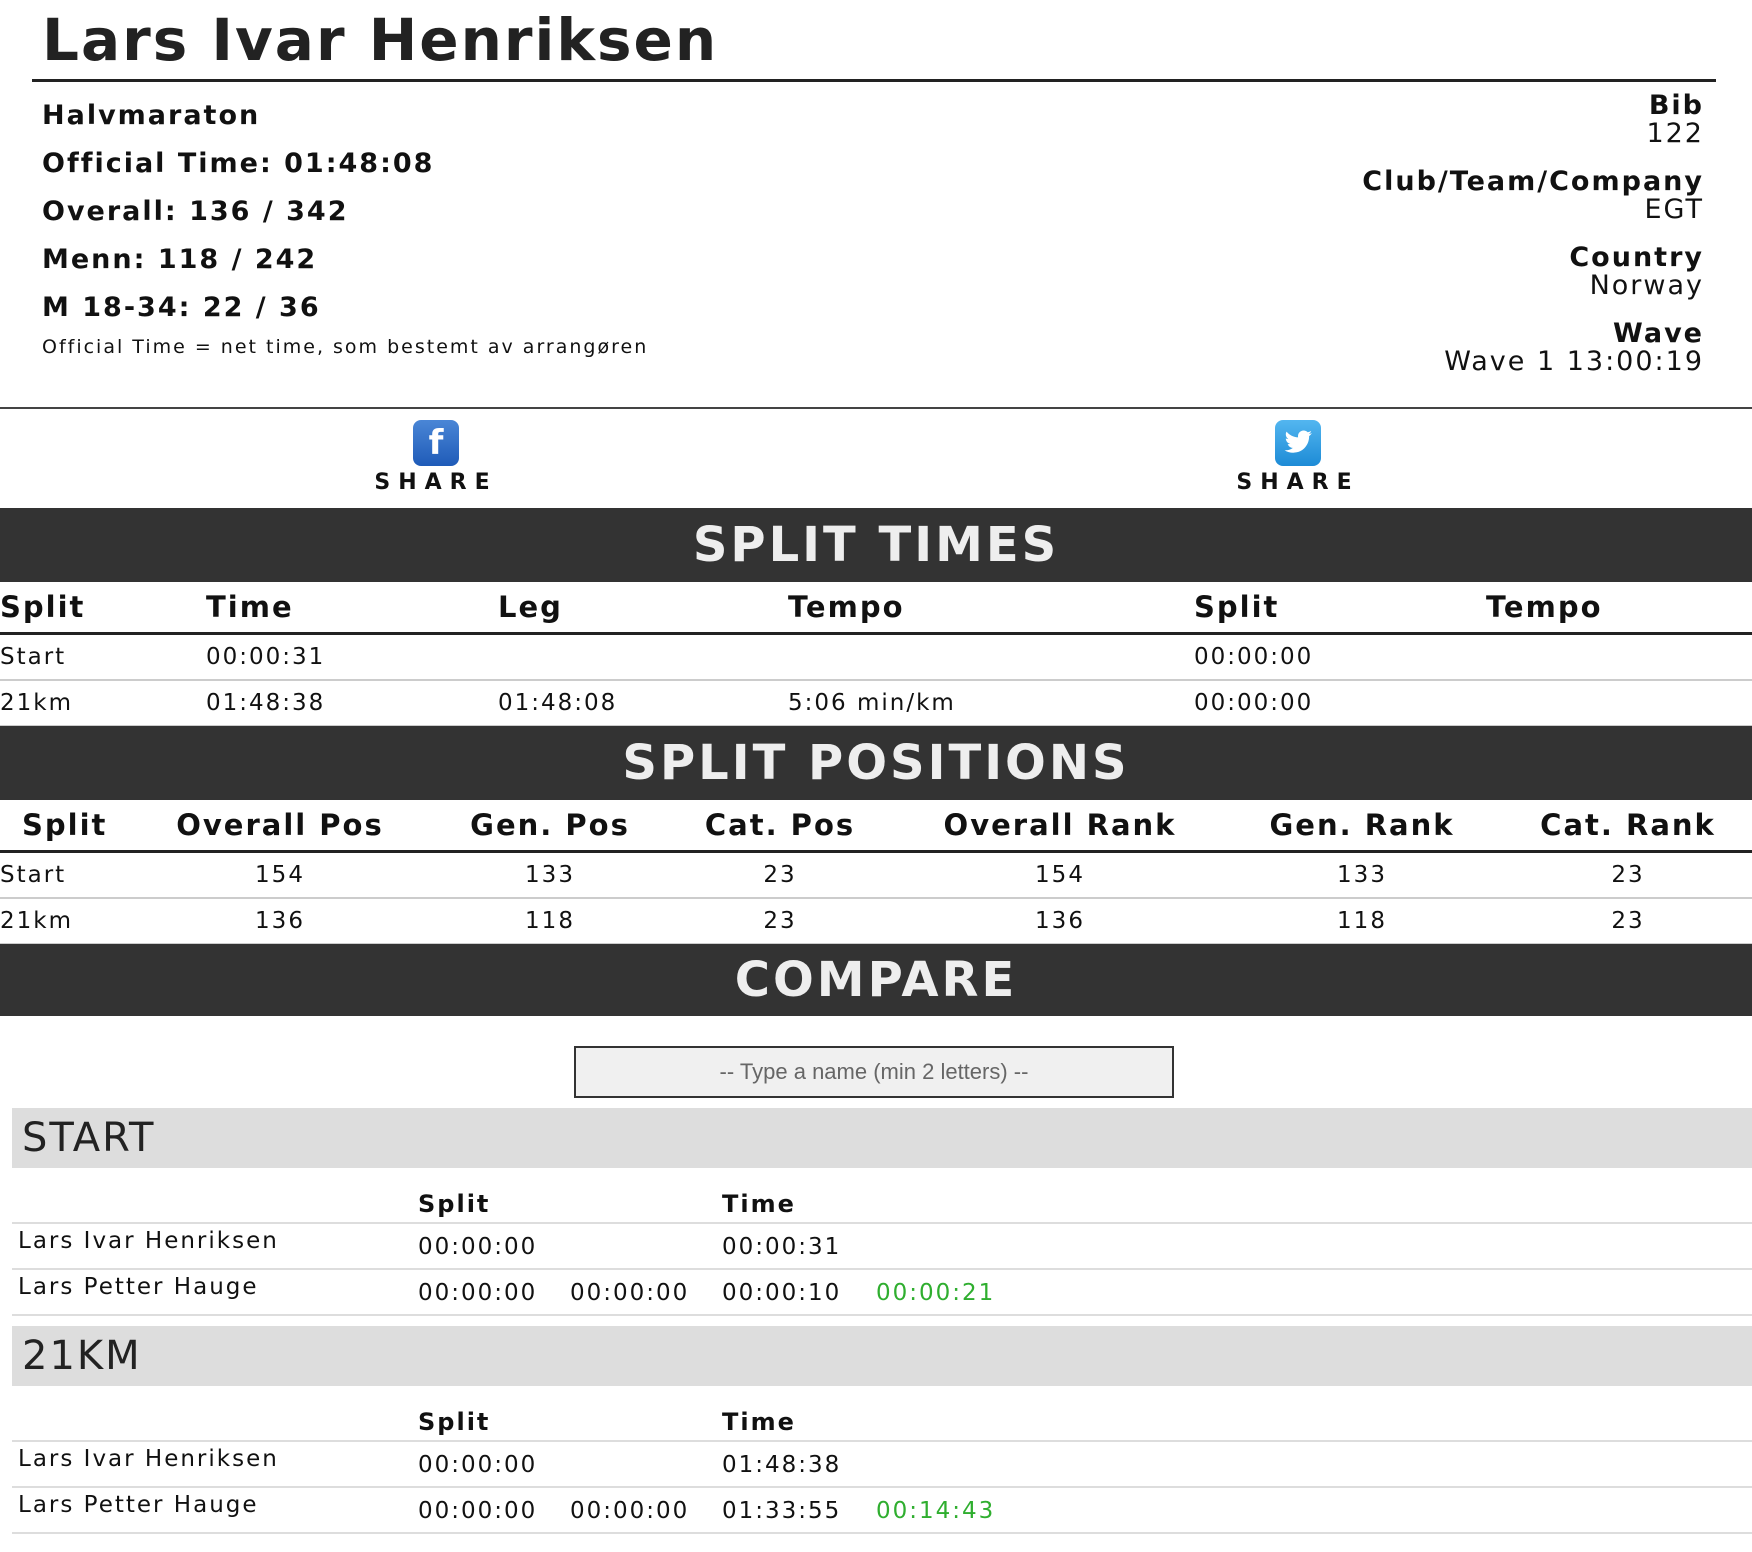  Describe the element at coordinates (936, 1293) in the screenshot. I see `compare-time-diff: 00:00:21` at that location.